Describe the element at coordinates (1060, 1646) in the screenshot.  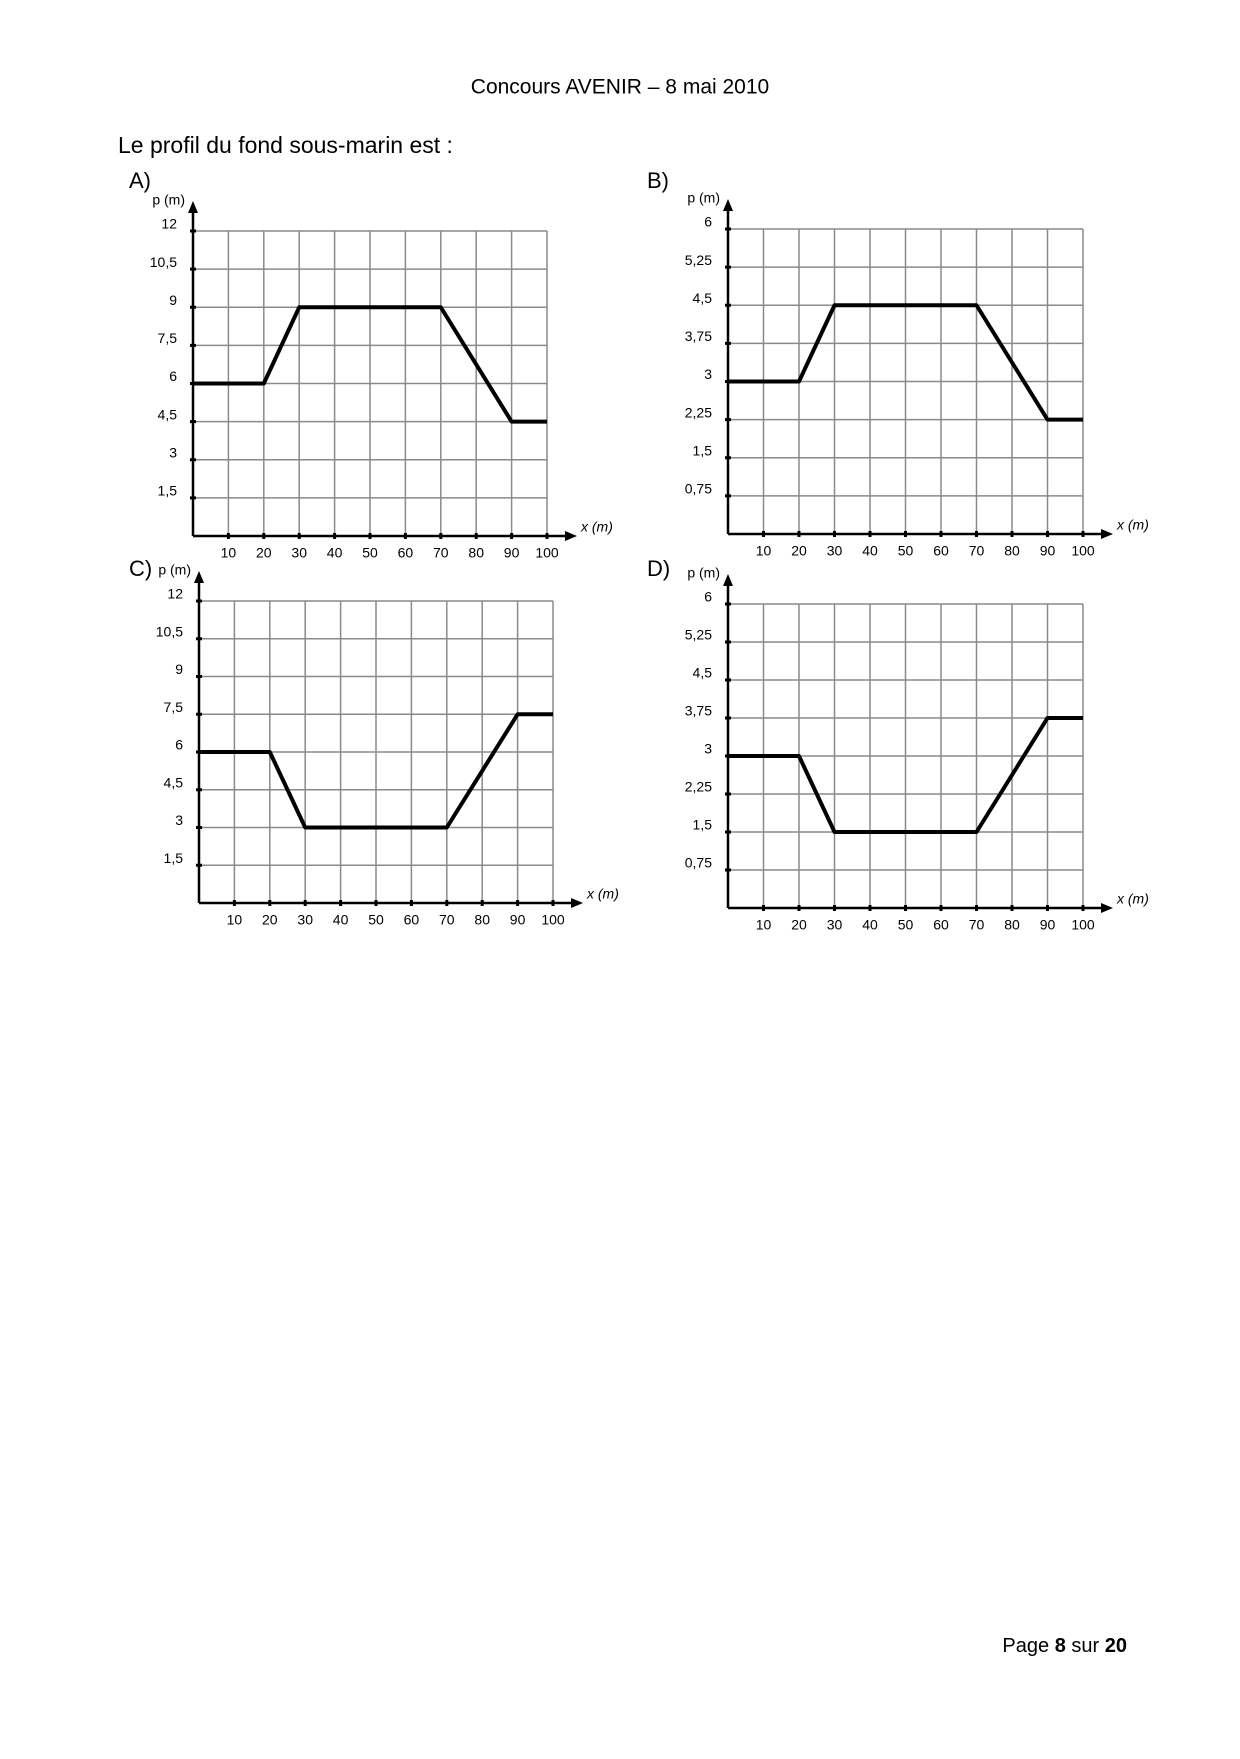
I see `footer-page: 8` at that location.